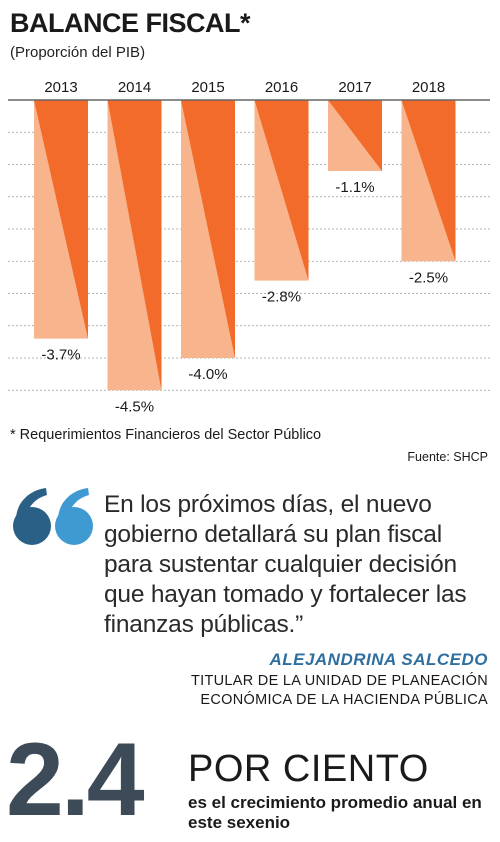 The width and height of the screenshot is (500, 842). Describe the element at coordinates (428, 277) in the screenshot. I see `data-label: -2.5%` at that location.